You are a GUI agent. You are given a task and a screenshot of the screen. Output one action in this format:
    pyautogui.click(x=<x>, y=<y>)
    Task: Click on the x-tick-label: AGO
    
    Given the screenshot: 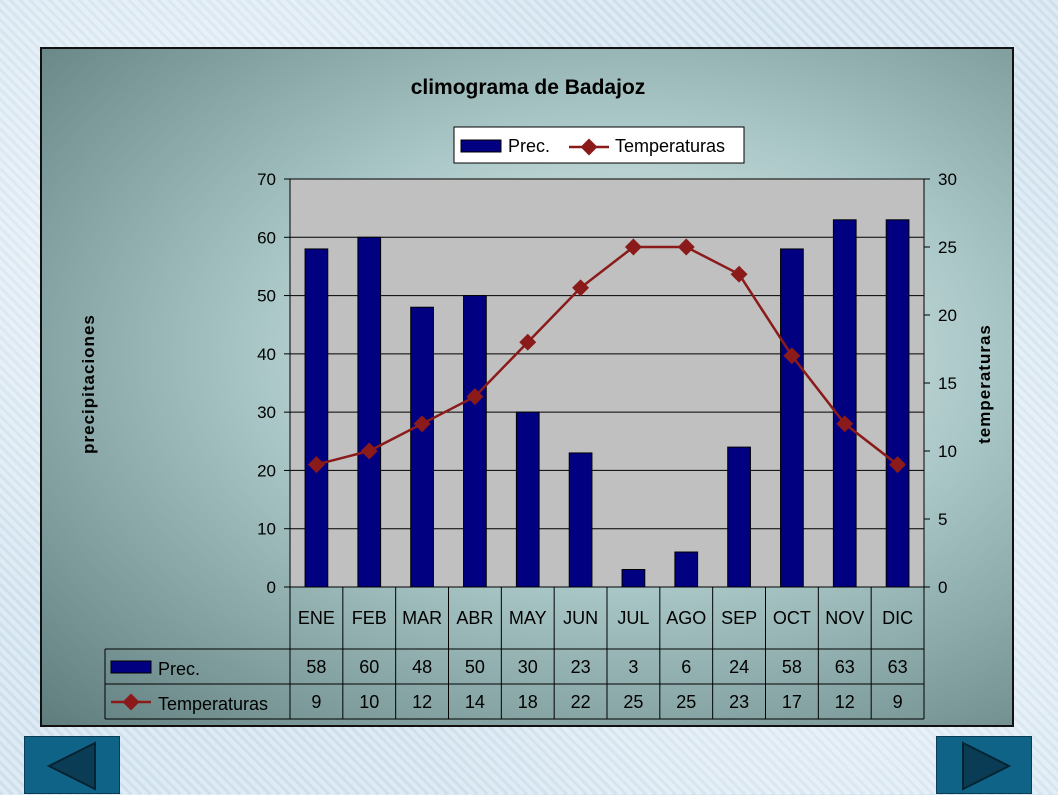 What is the action you would take?
    pyautogui.click(x=686, y=618)
    